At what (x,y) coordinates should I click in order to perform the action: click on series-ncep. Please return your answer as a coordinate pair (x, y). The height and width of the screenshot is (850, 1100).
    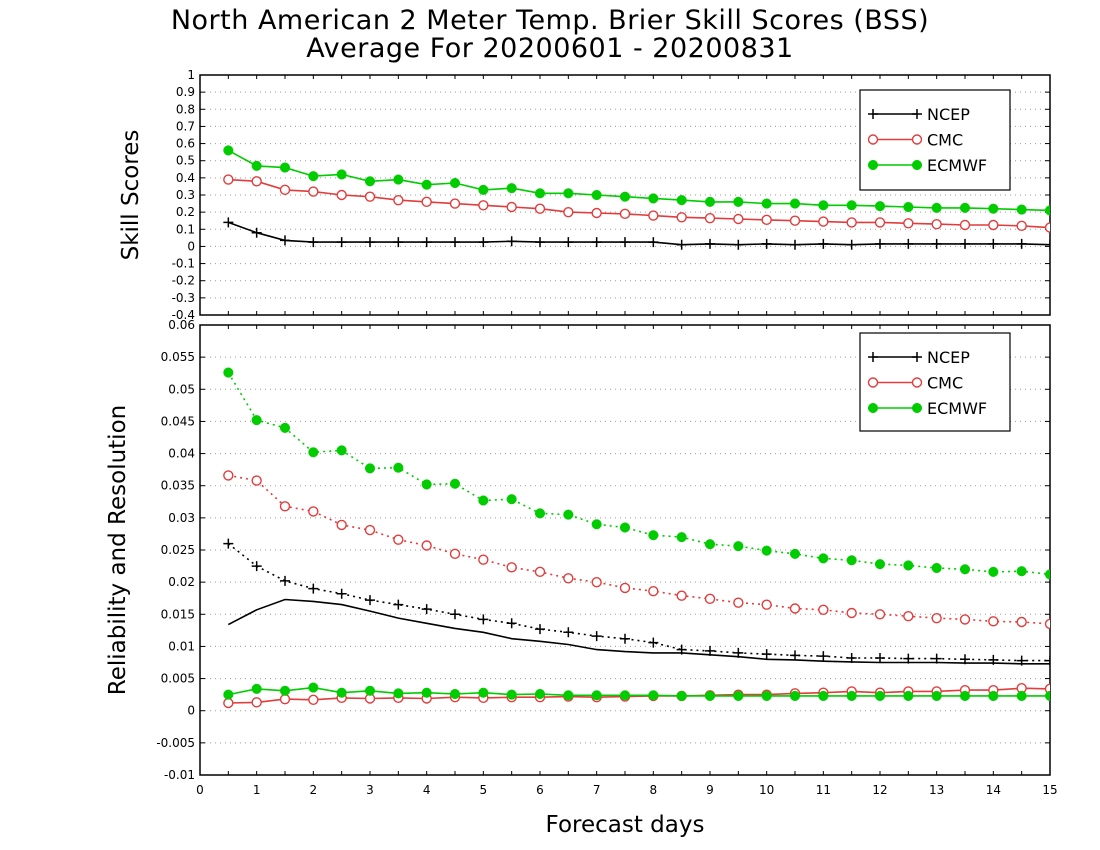
    Looking at the image, I should click on (636, 233).